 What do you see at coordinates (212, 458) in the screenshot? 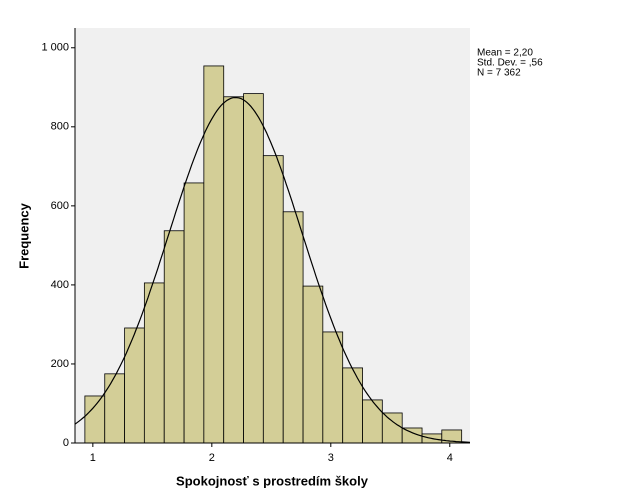
I see `x-tick-label: 2` at bounding box center [212, 458].